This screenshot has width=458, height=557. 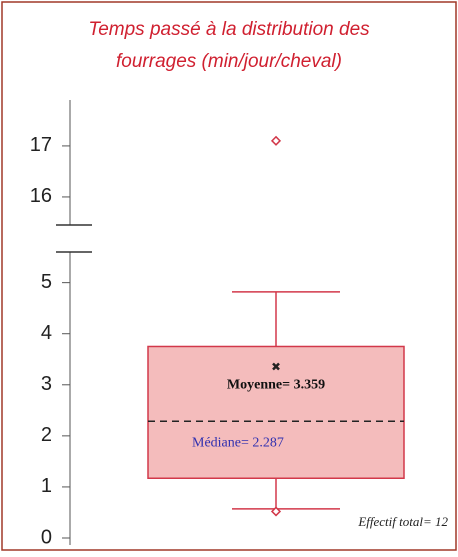 What do you see at coordinates (46, 384) in the screenshot?
I see `y-tick-label: 3` at bounding box center [46, 384].